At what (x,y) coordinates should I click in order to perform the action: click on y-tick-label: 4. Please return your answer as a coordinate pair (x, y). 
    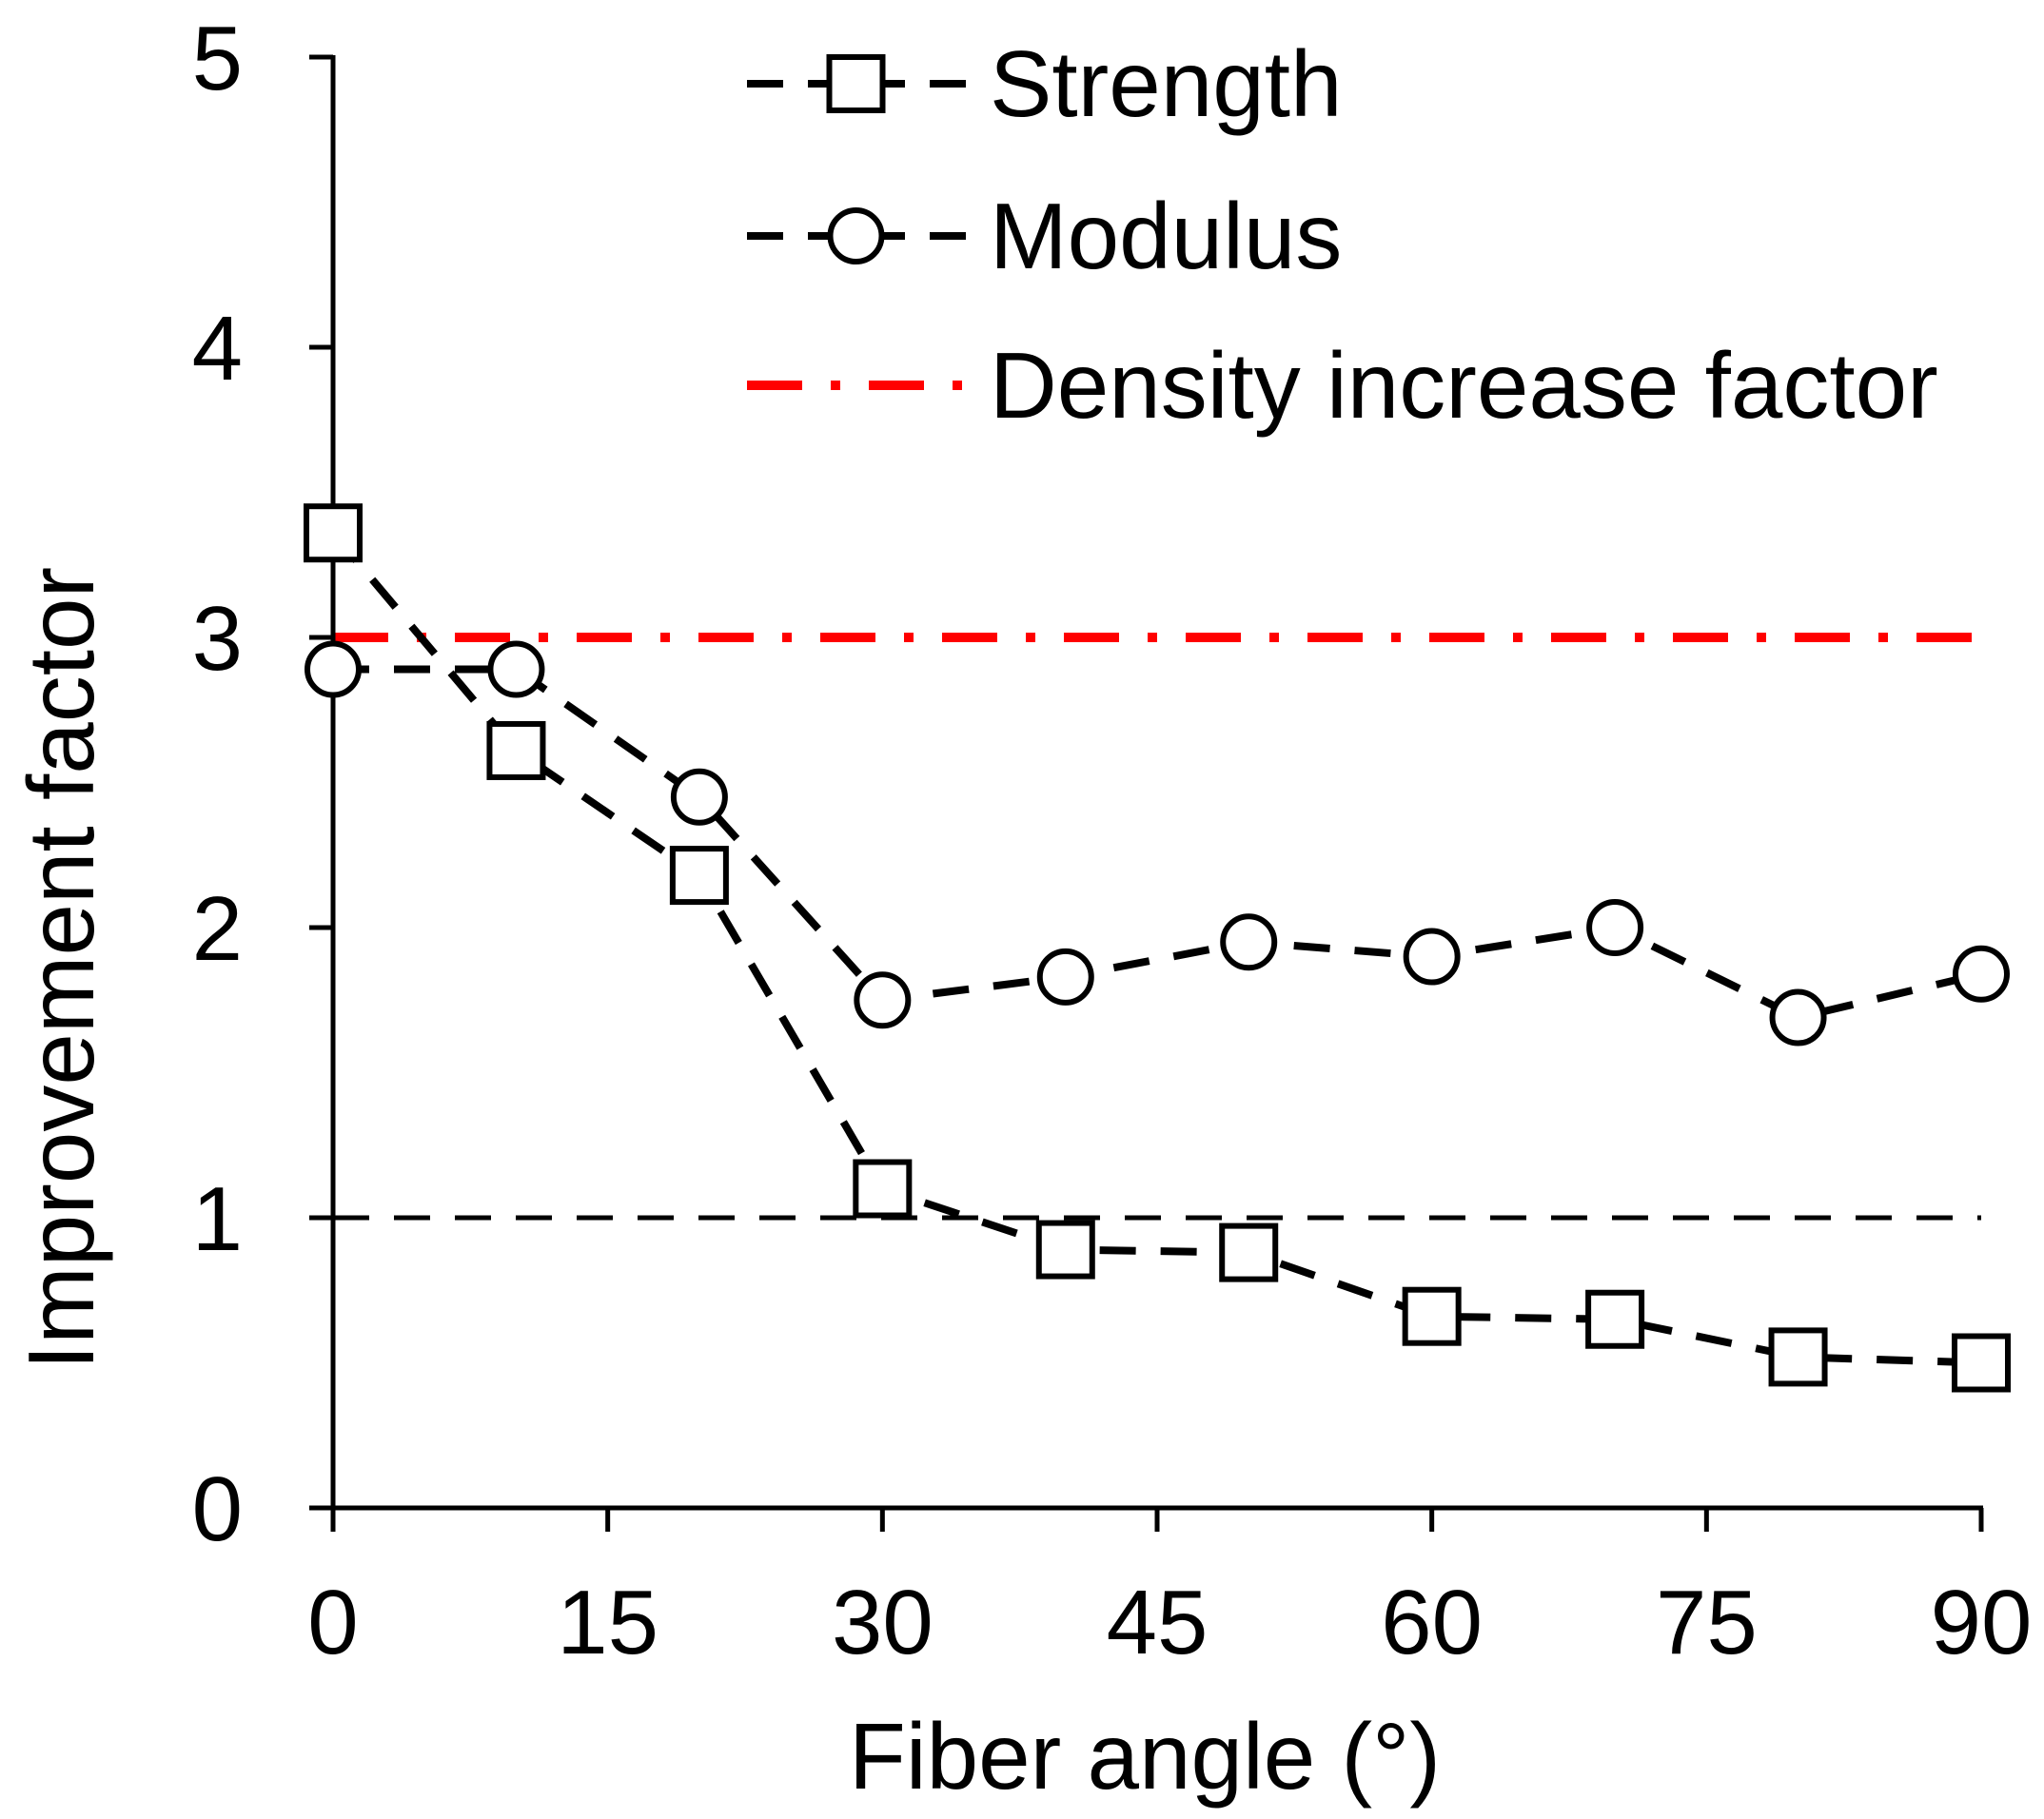
    Looking at the image, I should click on (218, 349).